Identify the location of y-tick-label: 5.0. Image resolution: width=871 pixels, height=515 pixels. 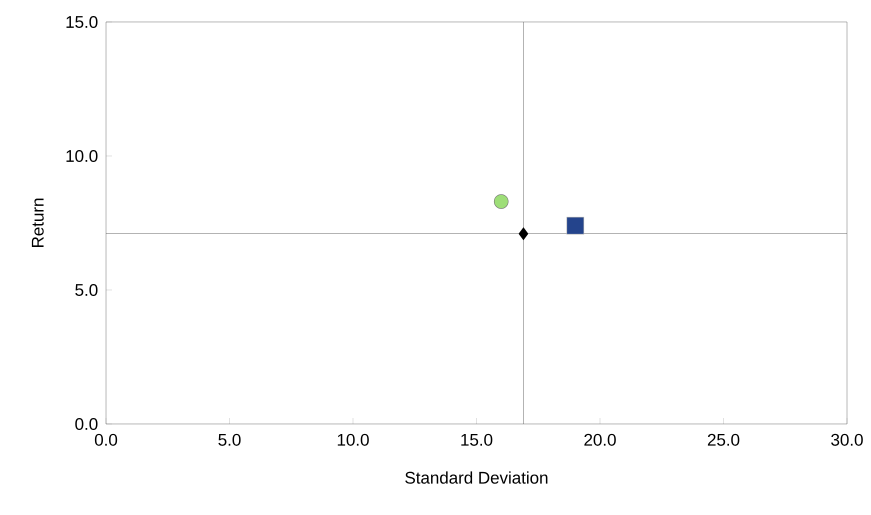
(86, 290).